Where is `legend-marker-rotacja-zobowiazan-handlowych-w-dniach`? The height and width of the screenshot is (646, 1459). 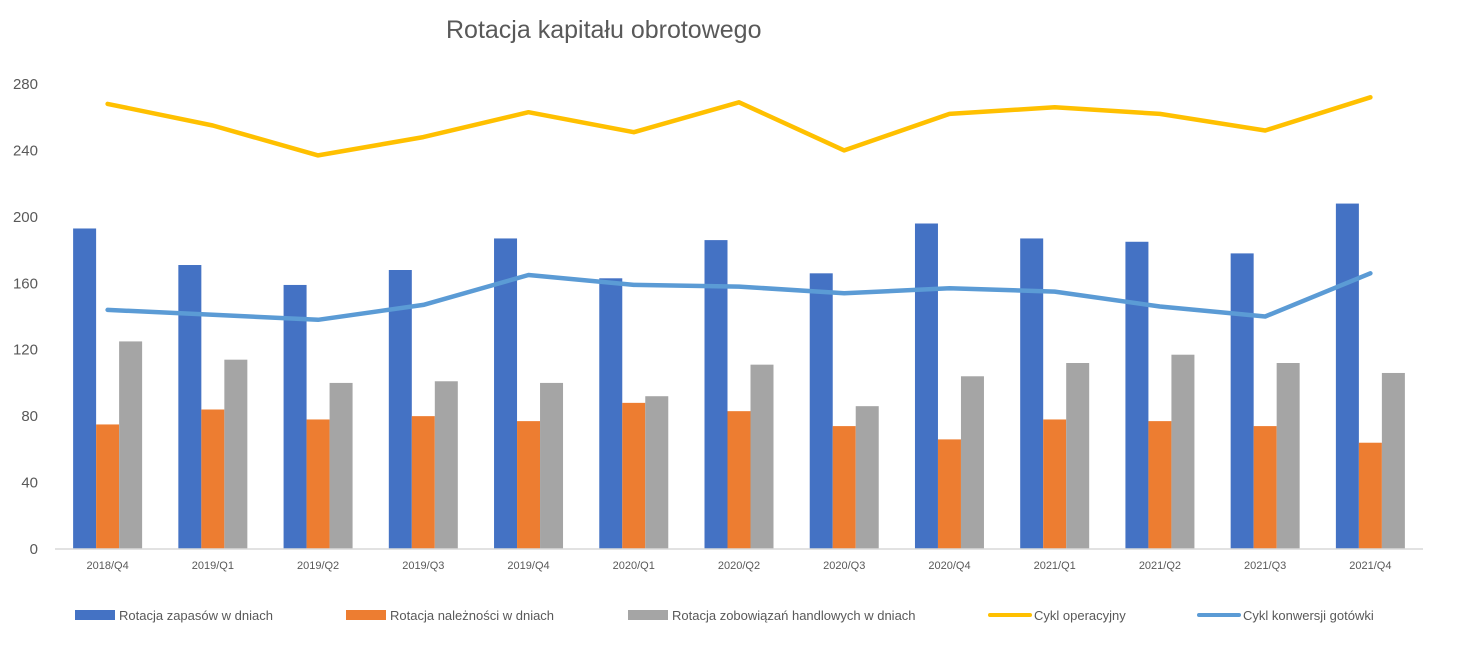 legend-marker-rotacja-zobowiazan-handlowych-w-dniach is located at coordinates (648, 615).